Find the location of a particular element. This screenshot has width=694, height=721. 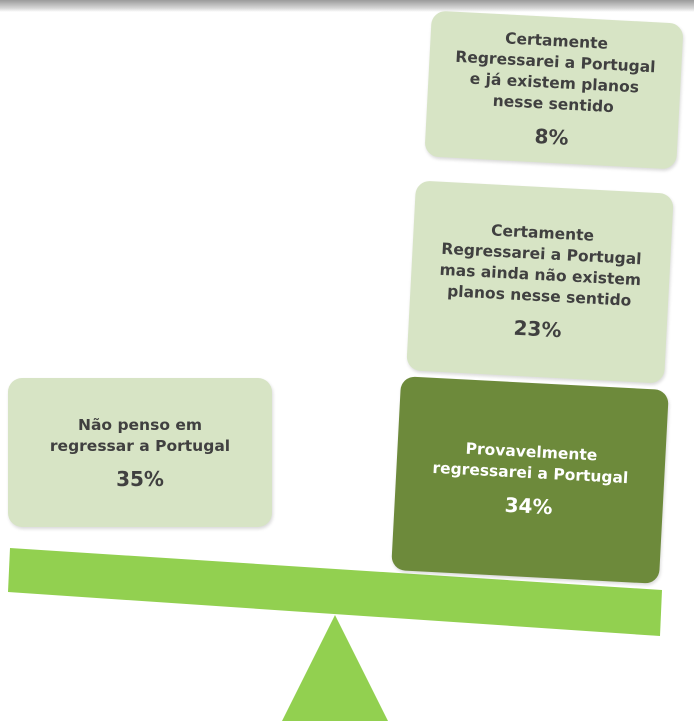

node-value: 35% is located at coordinates (140, 478).